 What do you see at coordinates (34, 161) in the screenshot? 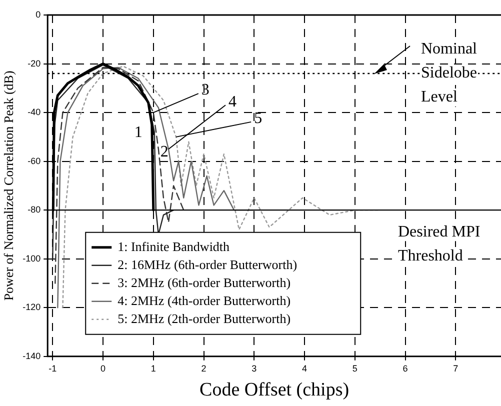
I see `y-tick-label: -60` at bounding box center [34, 161].